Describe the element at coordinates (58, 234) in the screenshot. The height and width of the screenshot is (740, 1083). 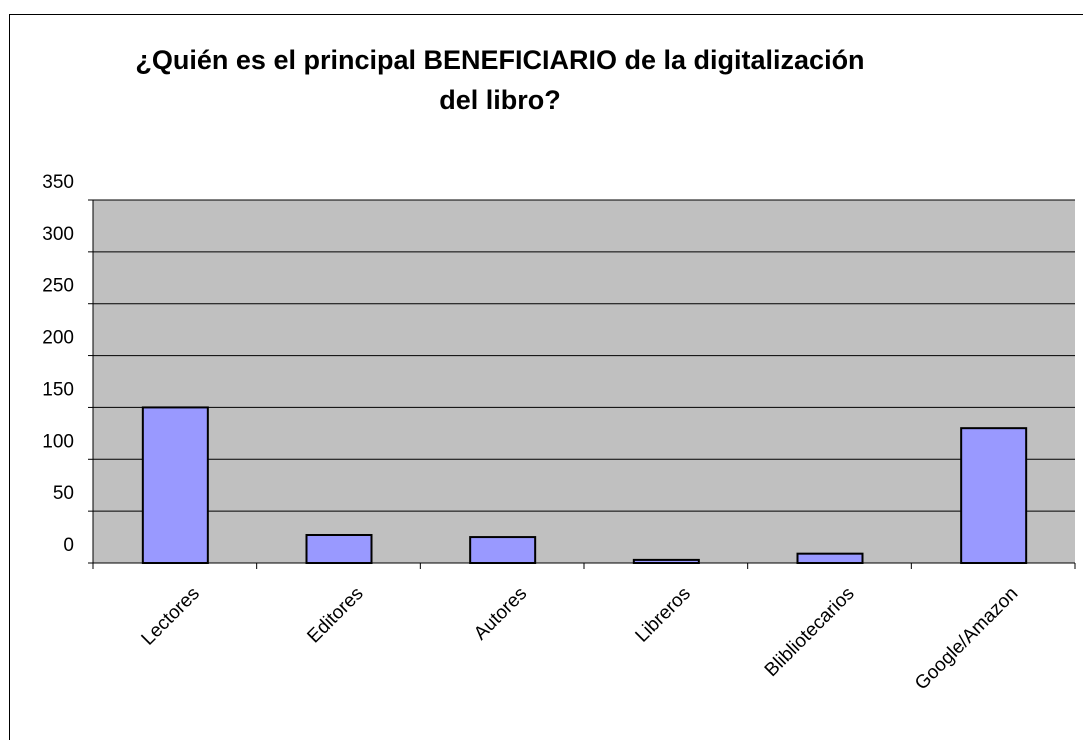
I see `y-tick-label: 300` at that location.